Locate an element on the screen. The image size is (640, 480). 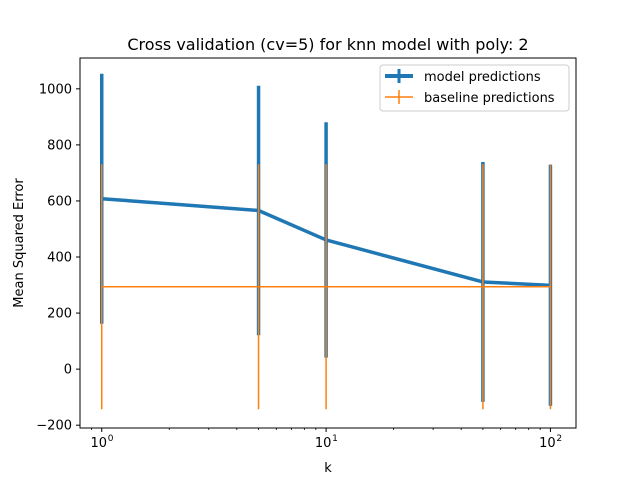
y-tick-label-6: 1000 is located at coordinates (55, 89).